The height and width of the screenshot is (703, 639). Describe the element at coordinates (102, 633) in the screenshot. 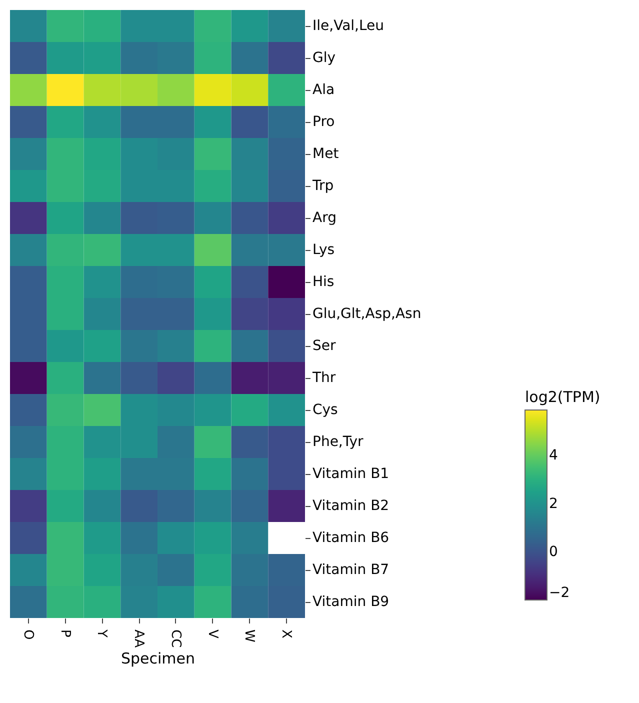

I see `x-tick-label: Y` at that location.